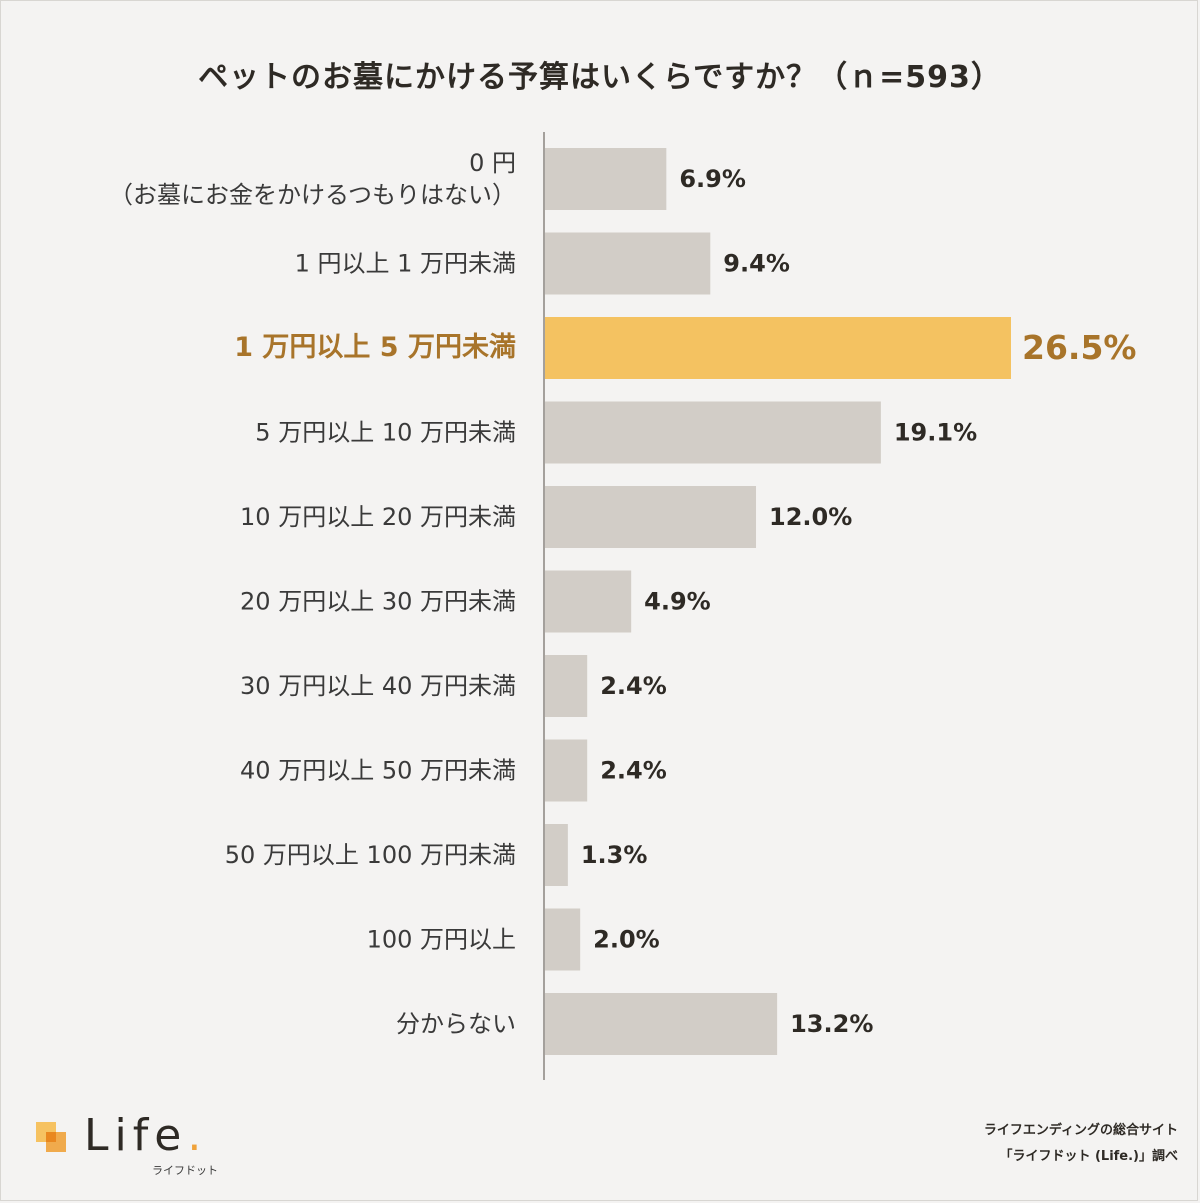 The height and width of the screenshot is (1203, 1200). Describe the element at coordinates (935, 433) in the screenshot. I see `value-label-3: 19.1%` at that location.